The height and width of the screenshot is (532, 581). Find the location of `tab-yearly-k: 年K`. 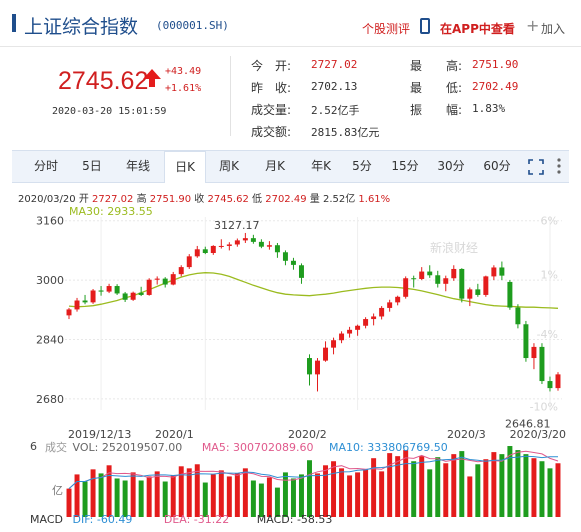

tab-yearly-k: 年K is located at coordinates (321, 166).